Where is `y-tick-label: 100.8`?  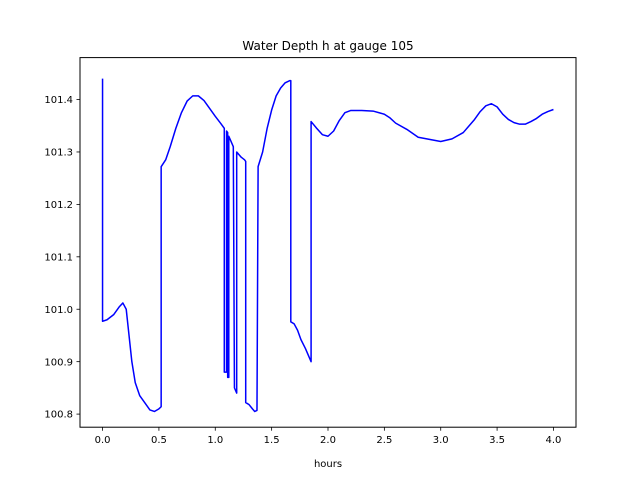 y-tick-label: 100.8 is located at coordinates (58, 415).